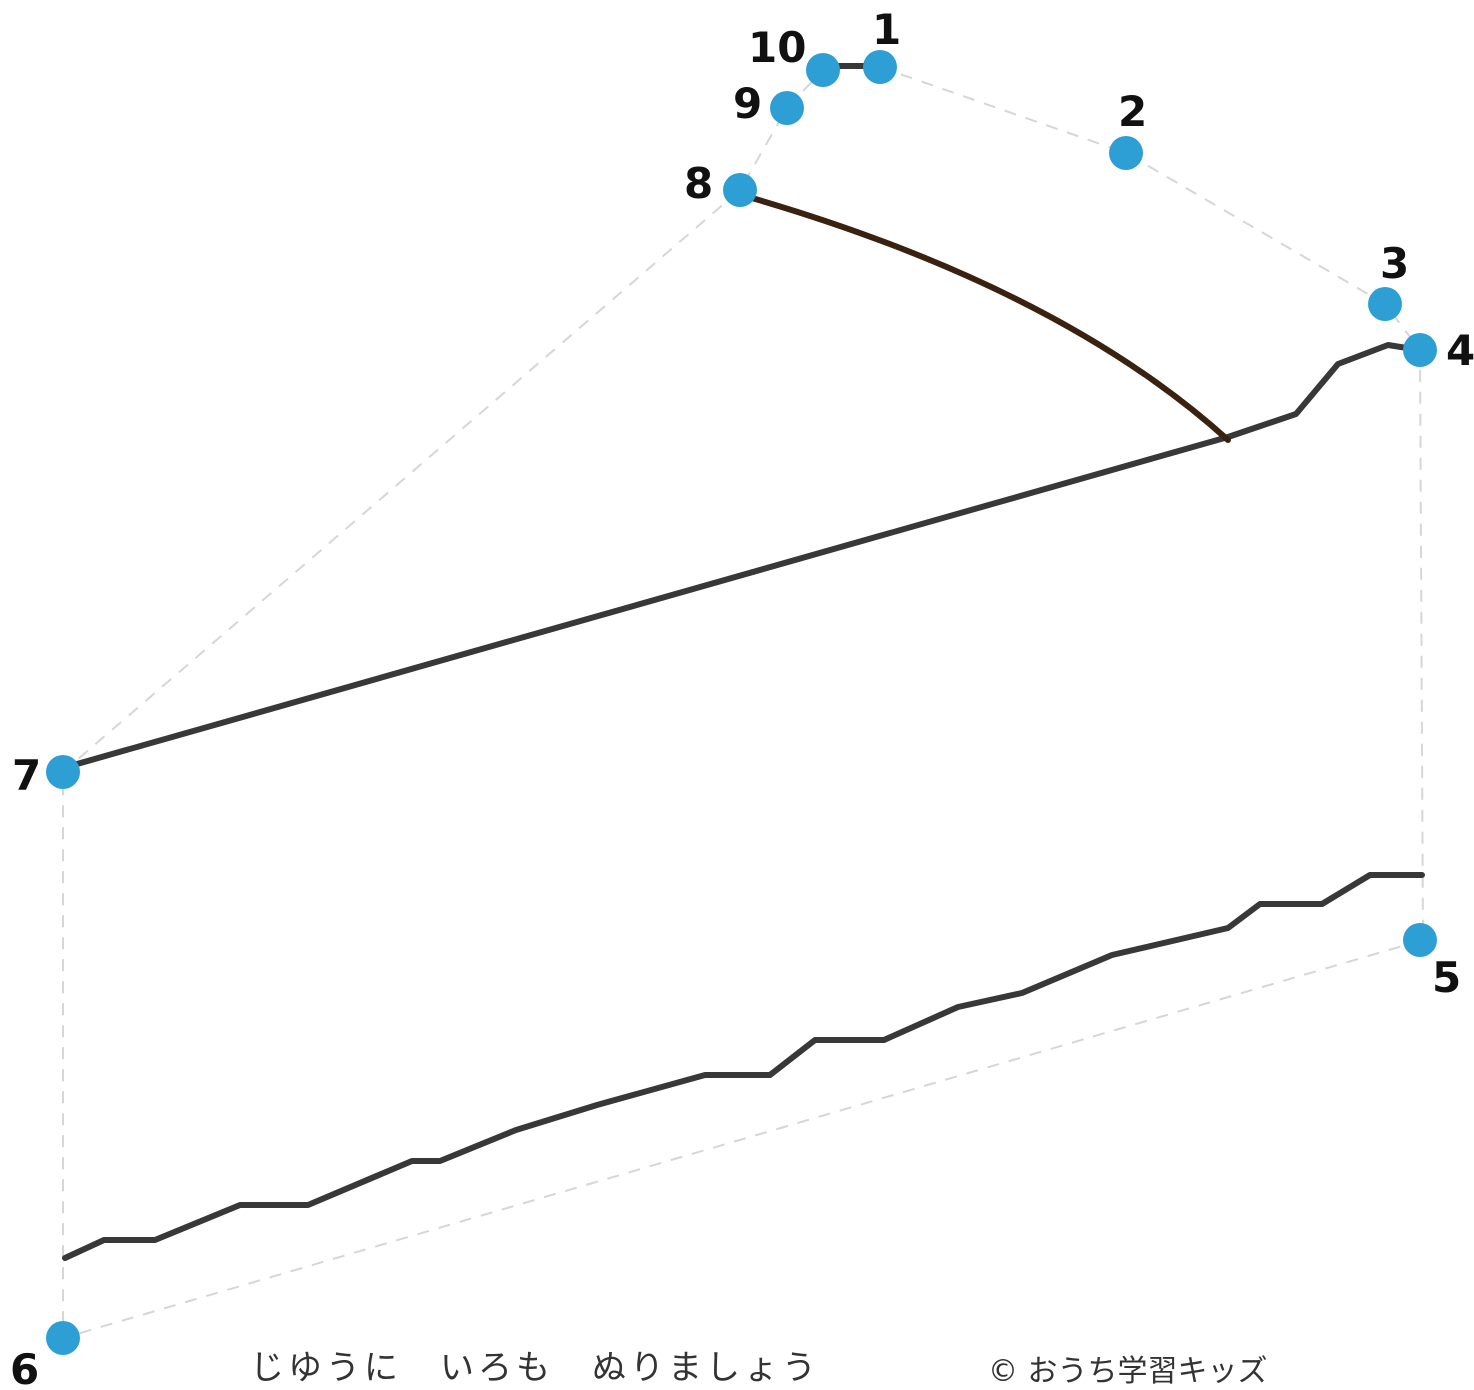 This screenshot has width=1474, height=1390. Describe the element at coordinates (886, 29) in the screenshot. I see `dot-1-label: 1` at that location.